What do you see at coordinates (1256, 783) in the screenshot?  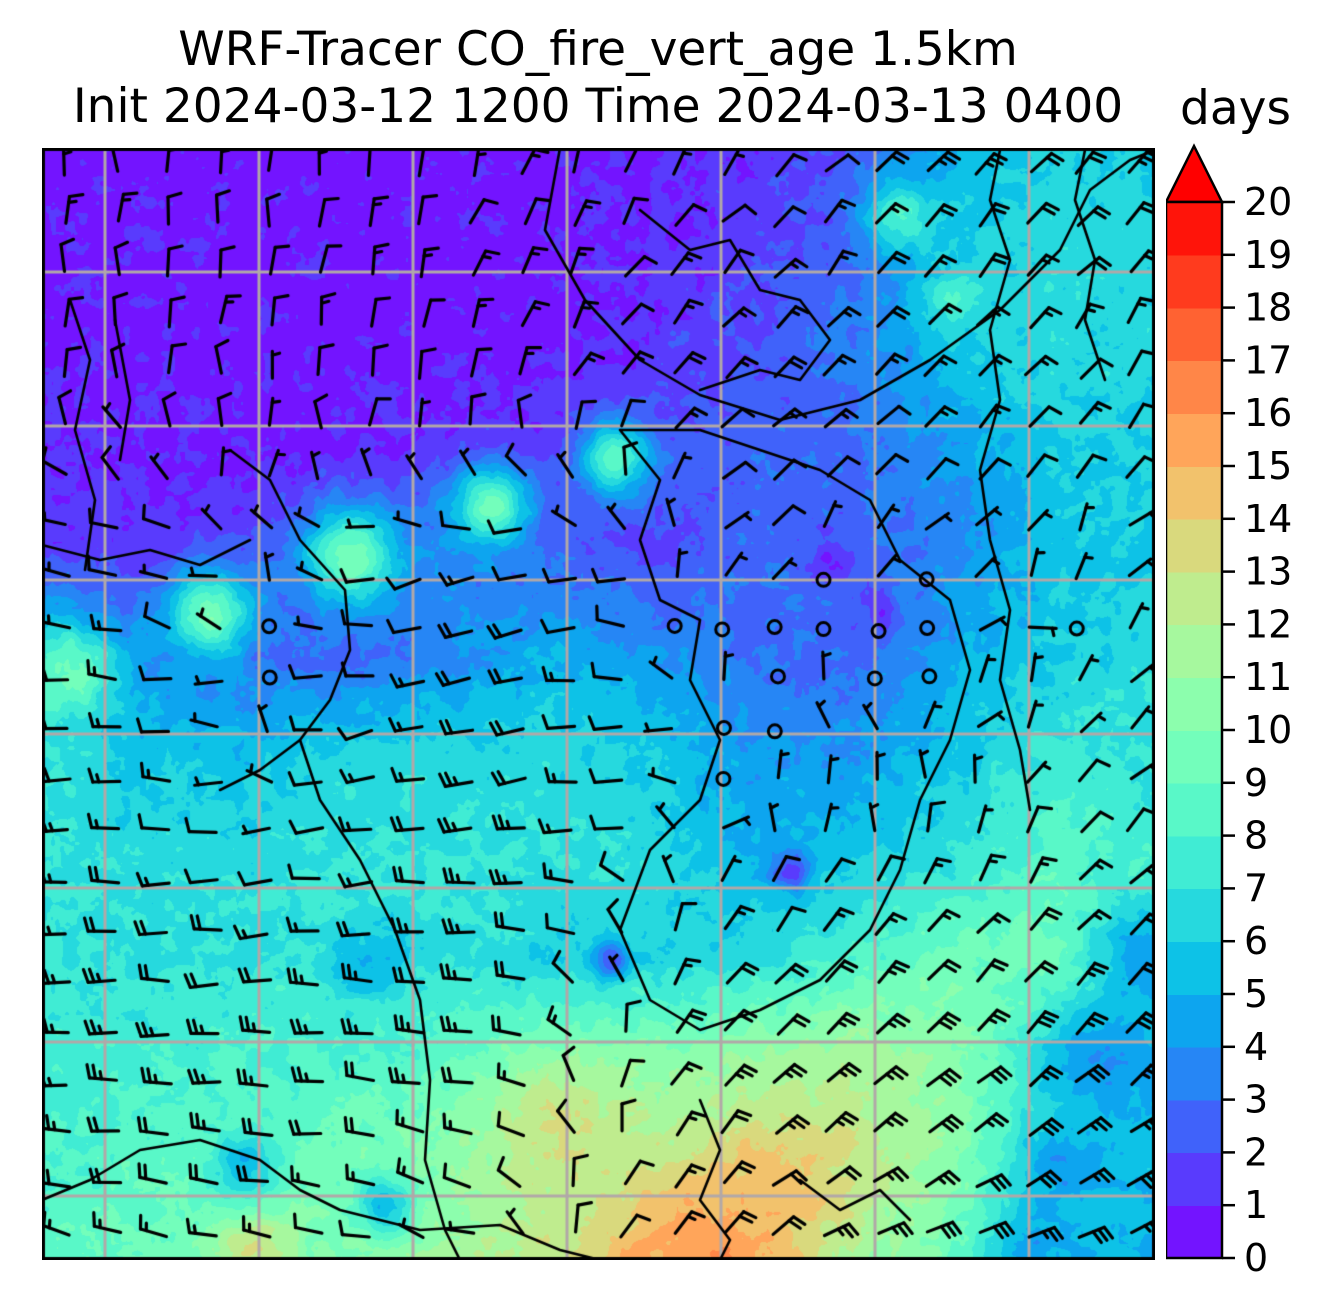 I see `colorbar-tick-label: 9` at bounding box center [1256, 783].